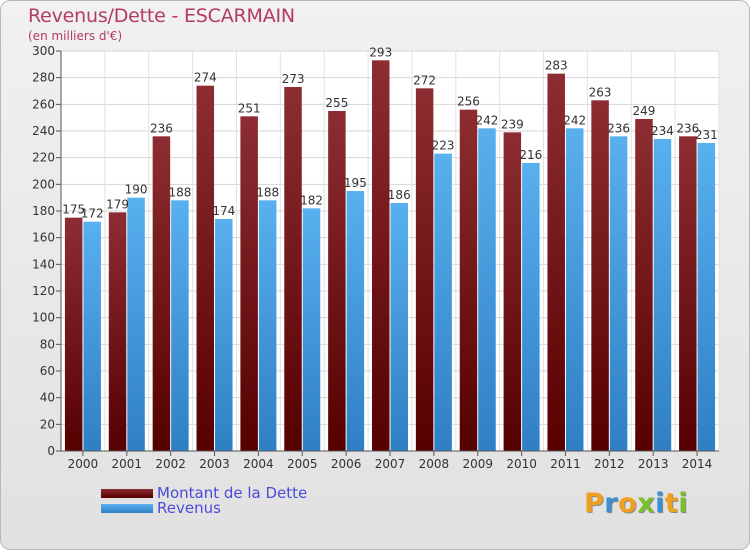 The width and height of the screenshot is (750, 550). What do you see at coordinates (355, 183) in the screenshot?
I see `data-label-revenus: 195` at bounding box center [355, 183].